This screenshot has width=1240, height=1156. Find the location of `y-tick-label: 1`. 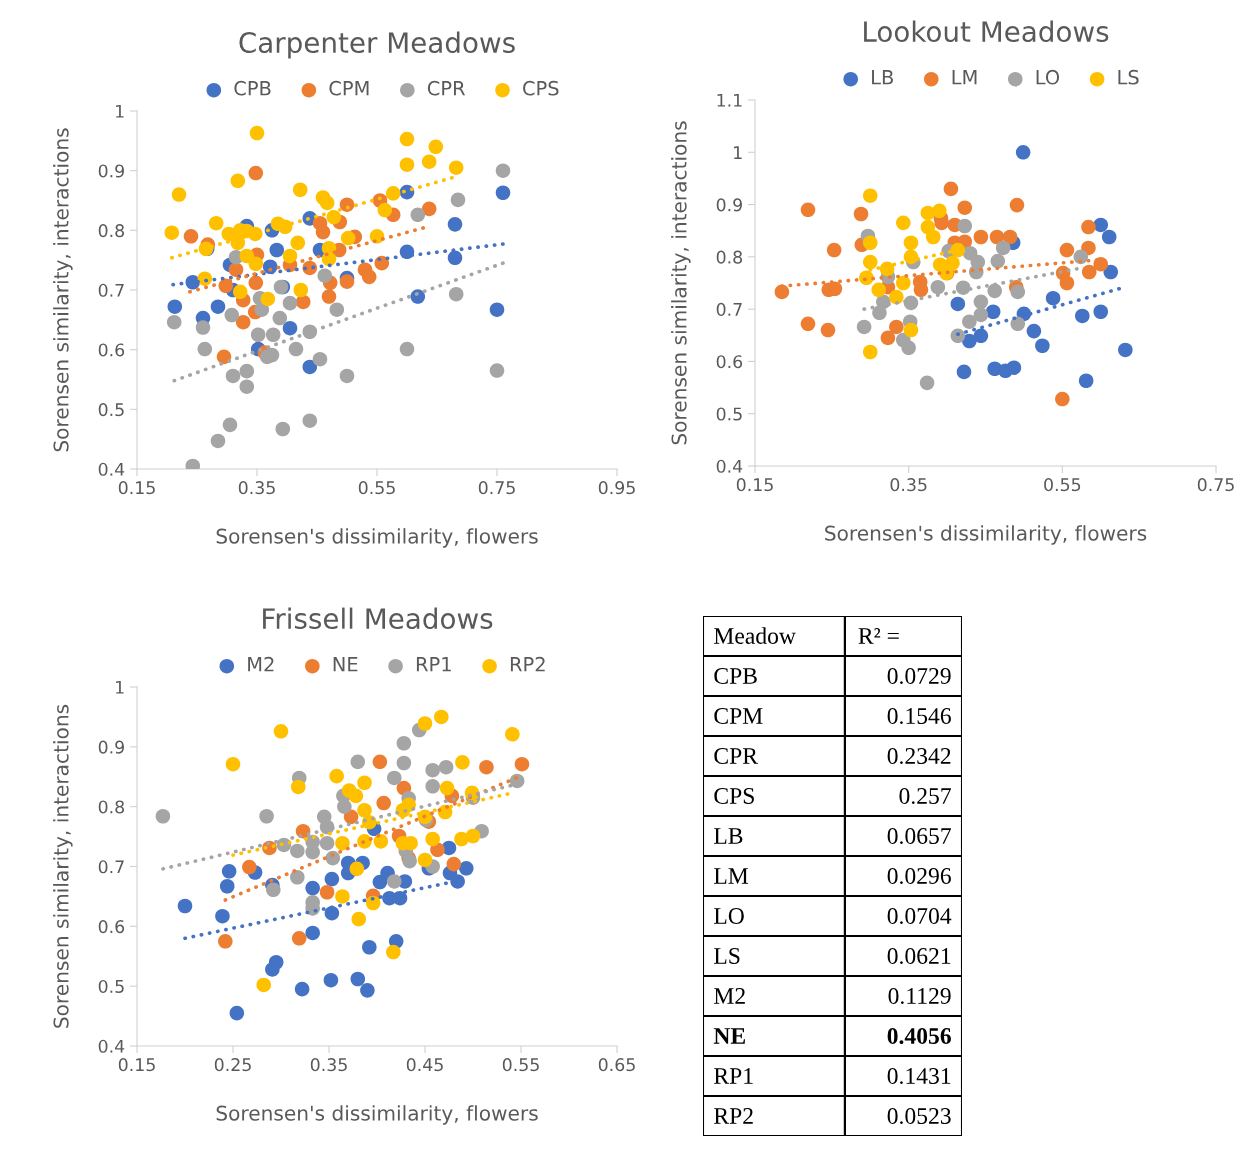

y-tick-label: 1 is located at coordinates (738, 152).